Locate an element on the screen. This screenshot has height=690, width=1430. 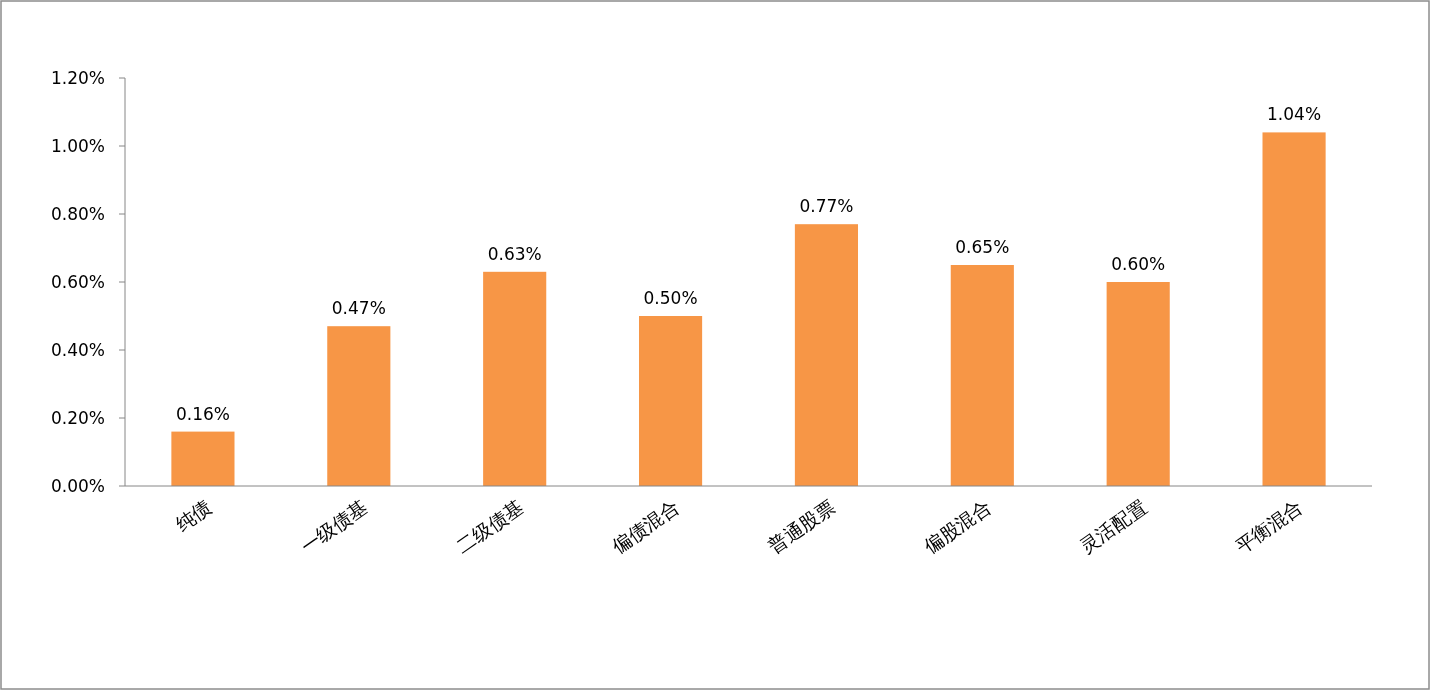
x-tick-label: 二级债基 is located at coordinates (489, 526).